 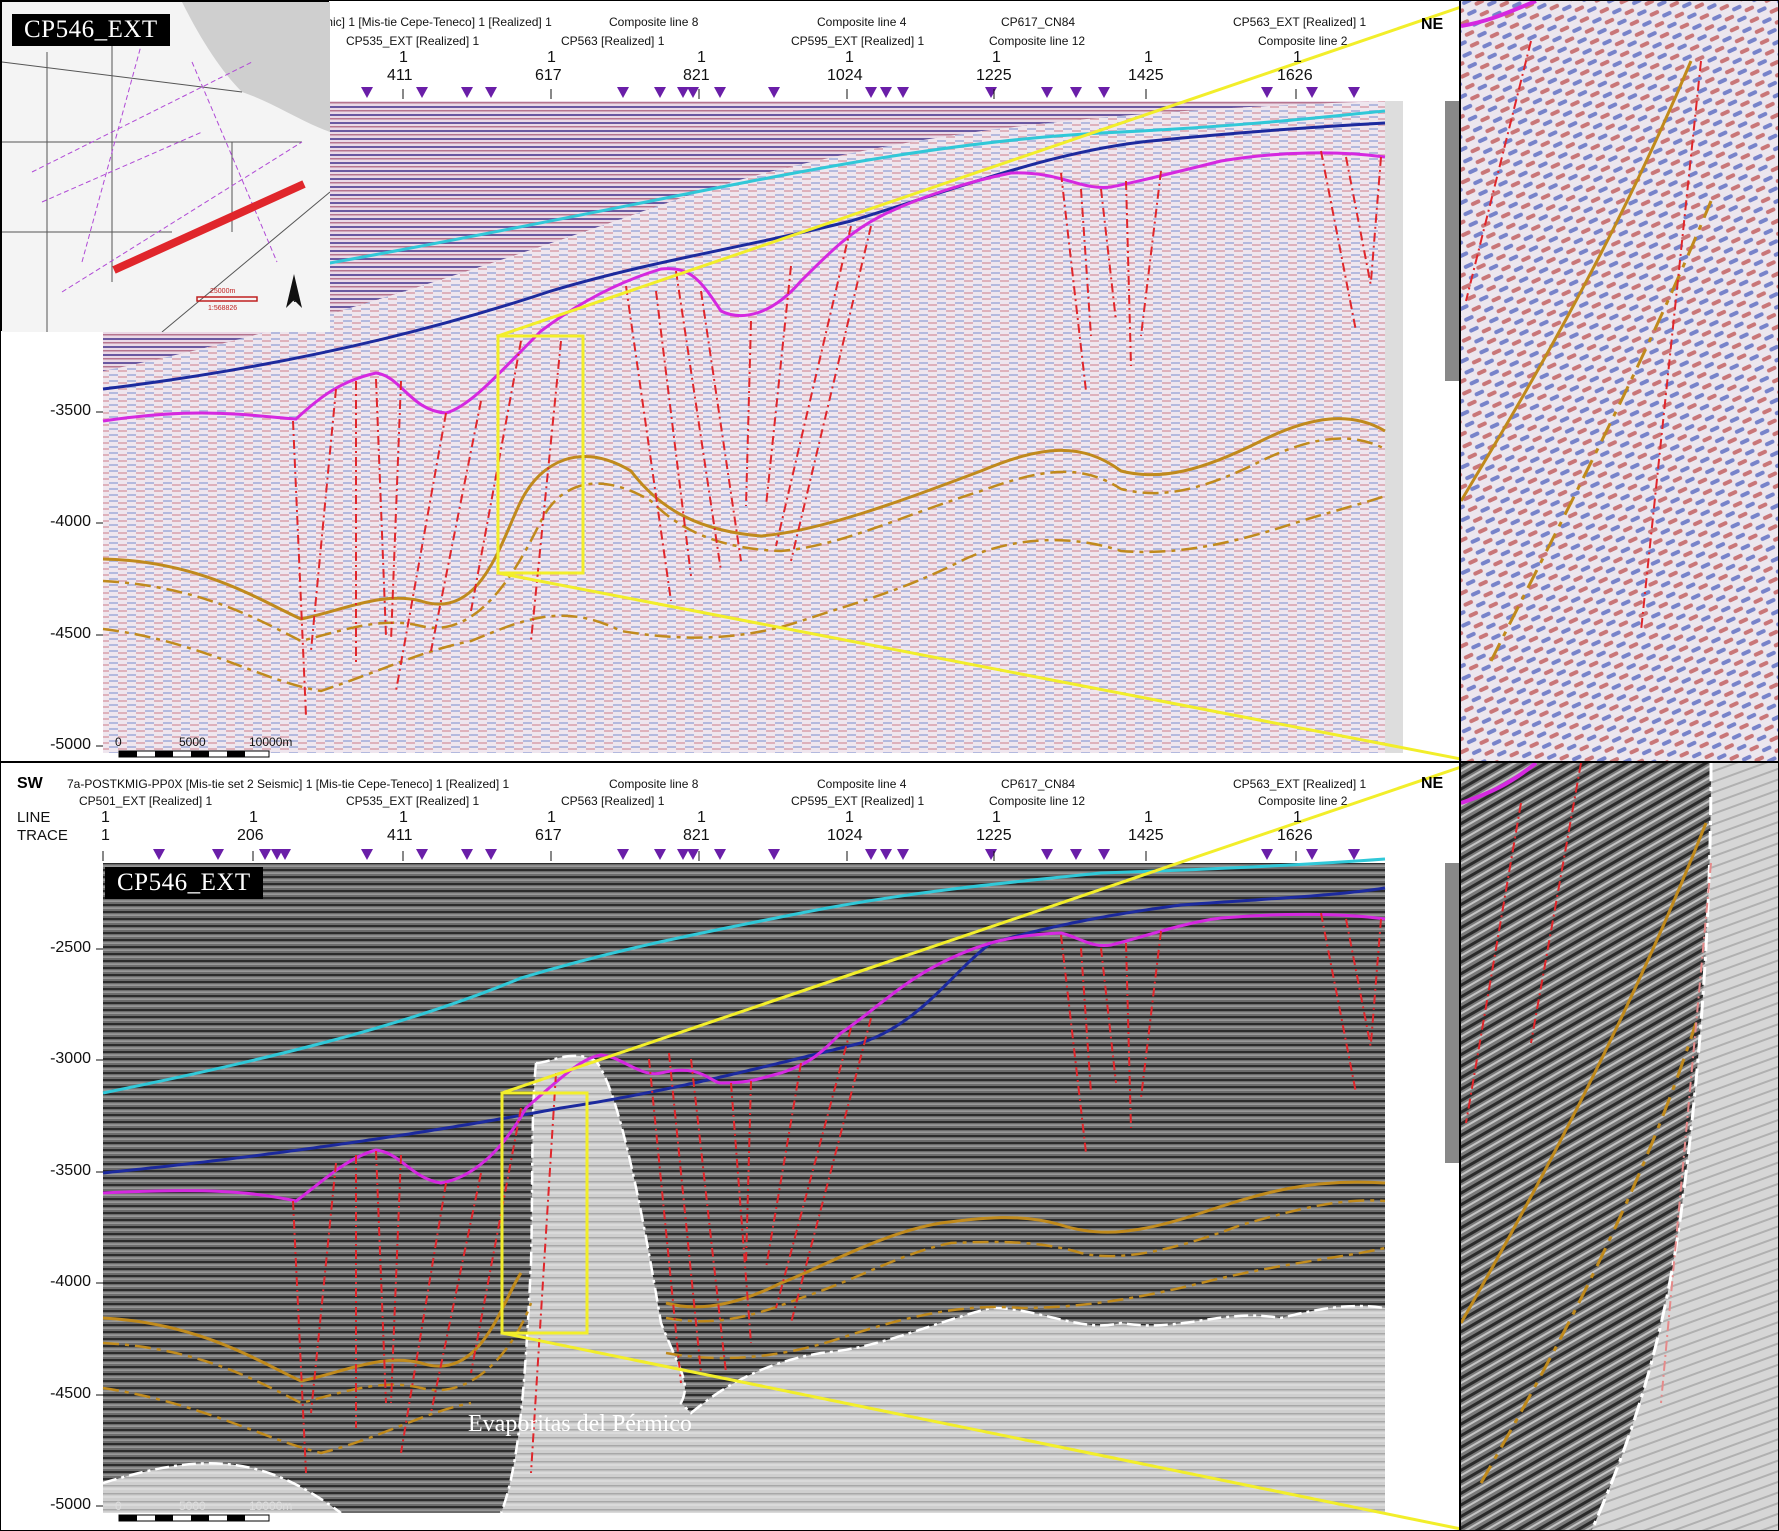 I want to click on bottom-line-1626: 1, so click(x=1297, y=817).